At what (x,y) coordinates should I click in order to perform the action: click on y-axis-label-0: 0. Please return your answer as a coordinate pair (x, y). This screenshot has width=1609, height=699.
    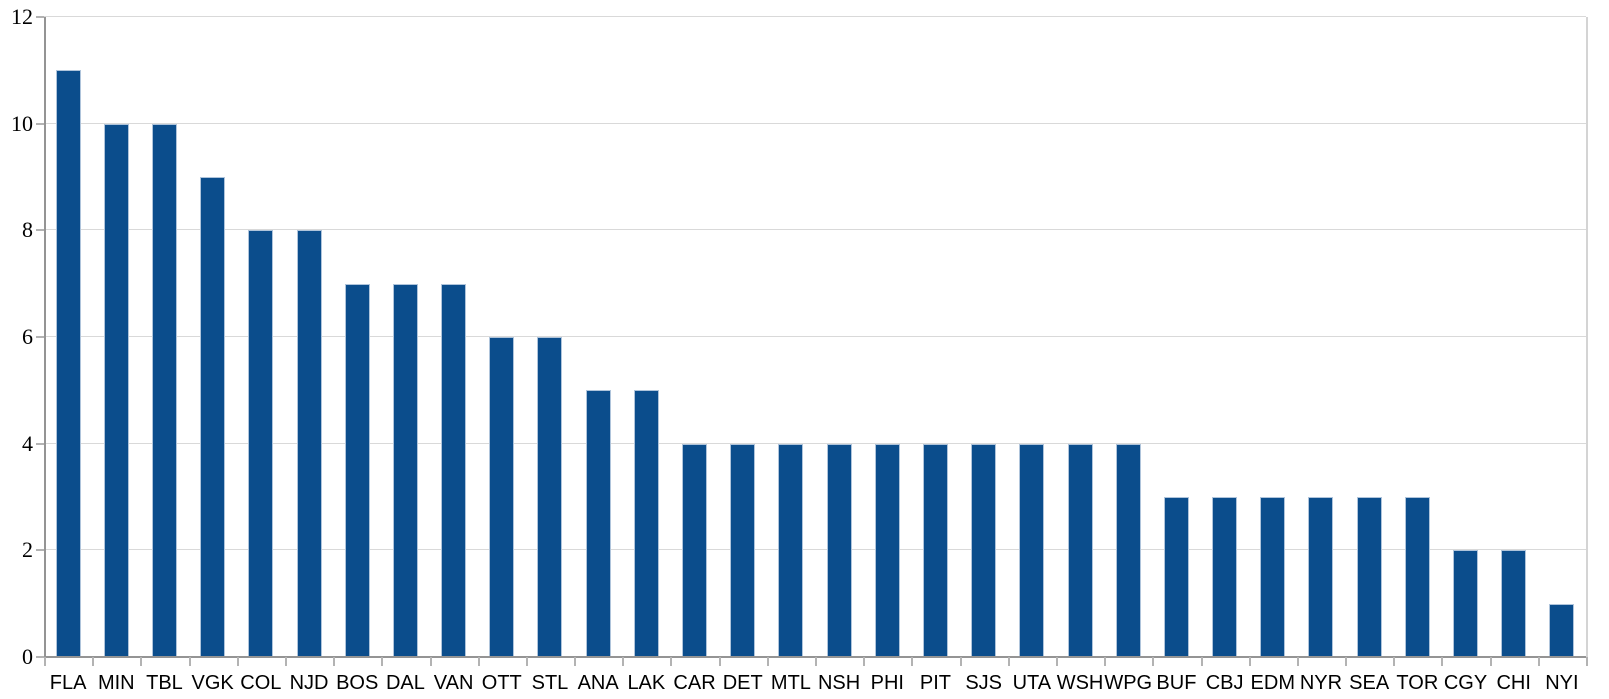
    Looking at the image, I should click on (27, 656).